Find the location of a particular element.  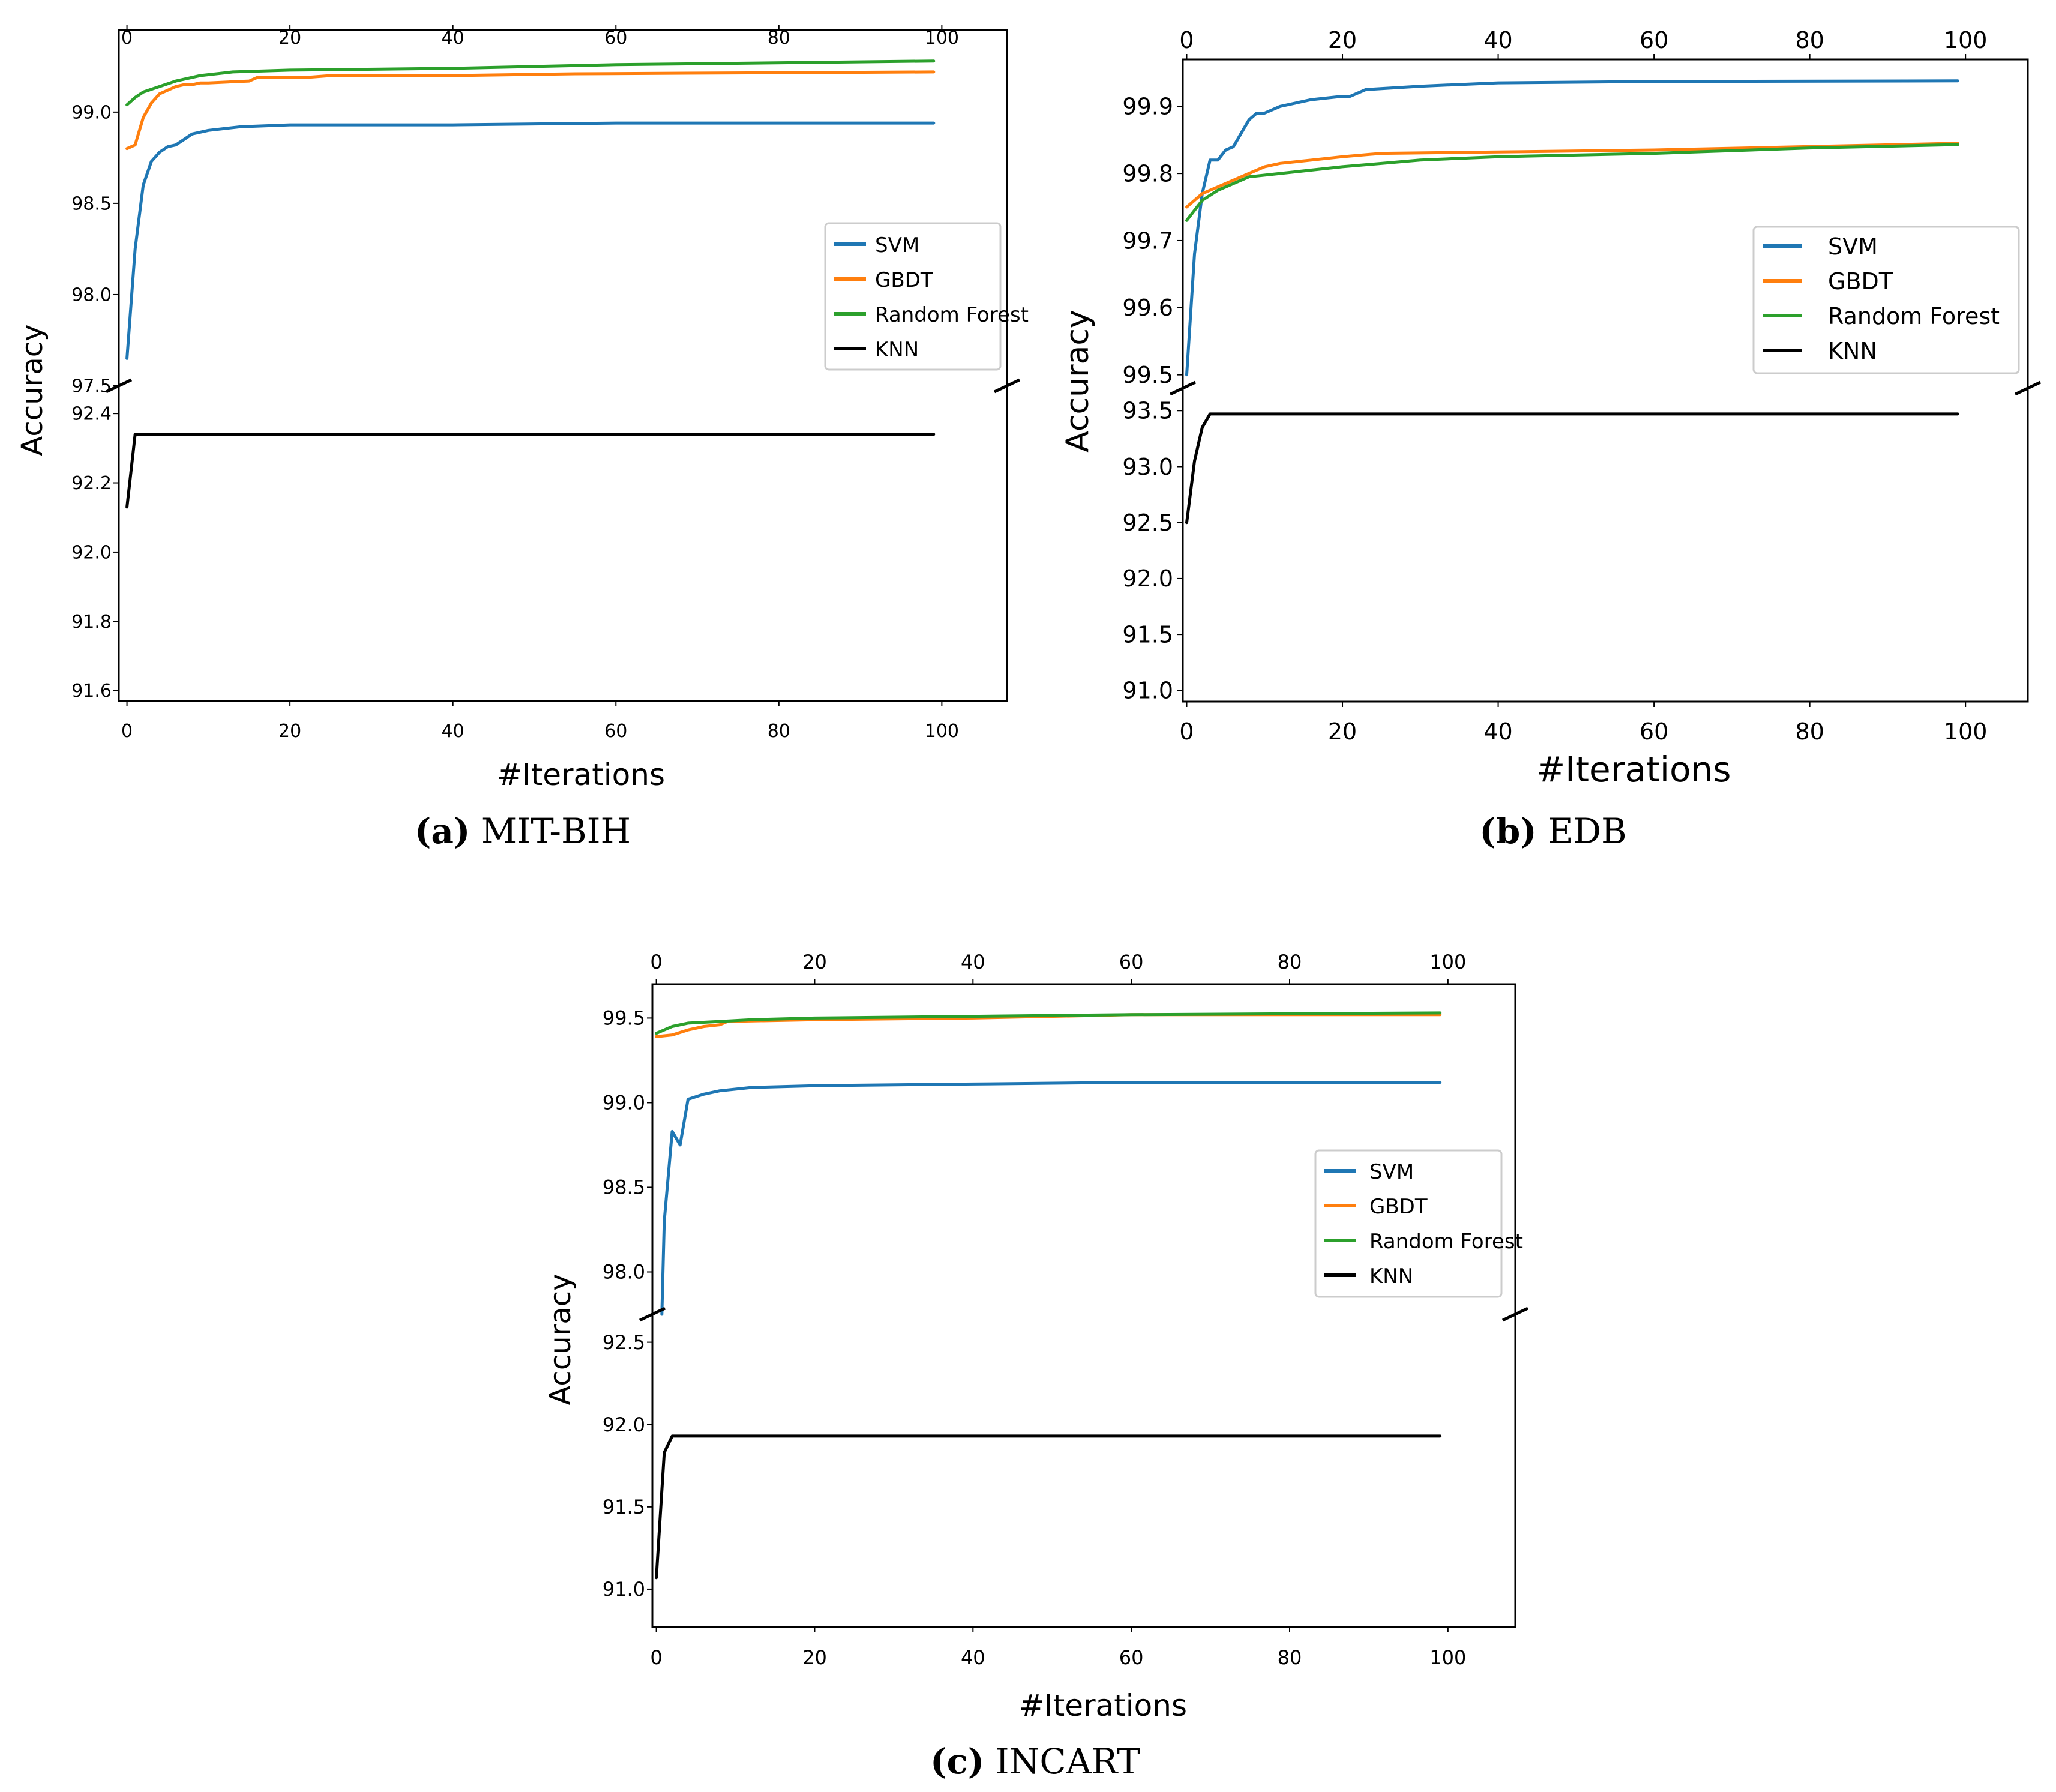

y-tick-label: 99.6 is located at coordinates (1147, 308).